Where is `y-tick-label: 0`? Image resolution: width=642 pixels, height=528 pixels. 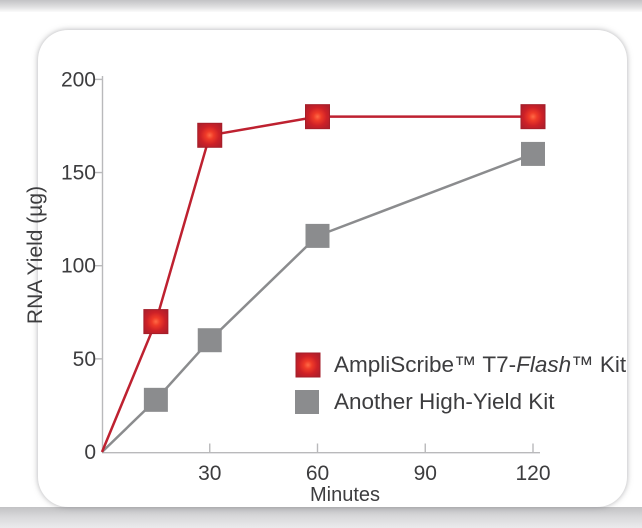 y-tick-label: 0 is located at coordinates (90, 452).